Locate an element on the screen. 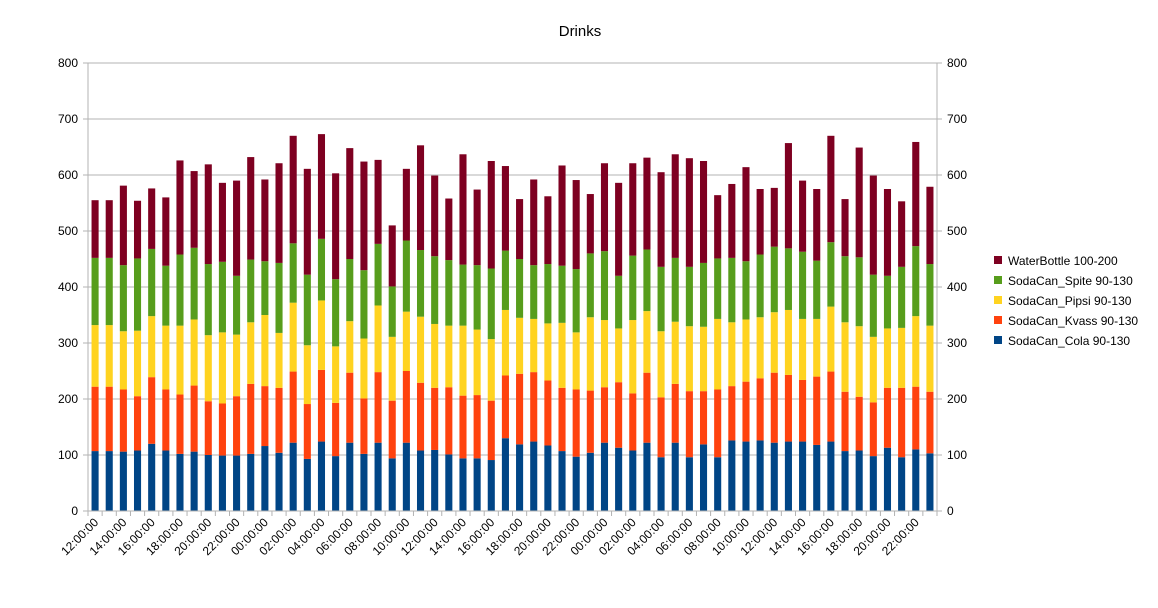 This screenshot has height=608, width=1158. y-axis-left-ticks: 0 100 200 300 400 500 600 700 800 is located at coordinates (73, 287).